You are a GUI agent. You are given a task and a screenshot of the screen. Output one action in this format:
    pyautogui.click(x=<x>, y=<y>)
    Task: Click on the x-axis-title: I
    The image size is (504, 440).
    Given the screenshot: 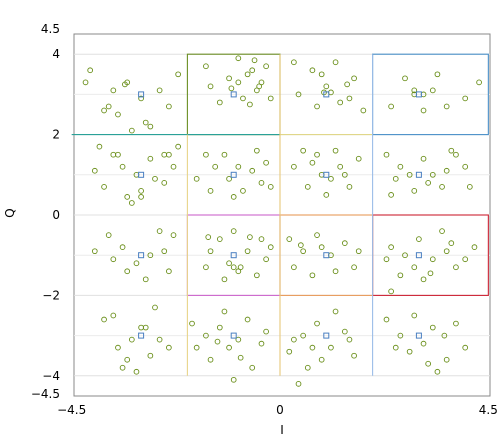 What is the action you would take?
    pyautogui.click(x=282, y=430)
    